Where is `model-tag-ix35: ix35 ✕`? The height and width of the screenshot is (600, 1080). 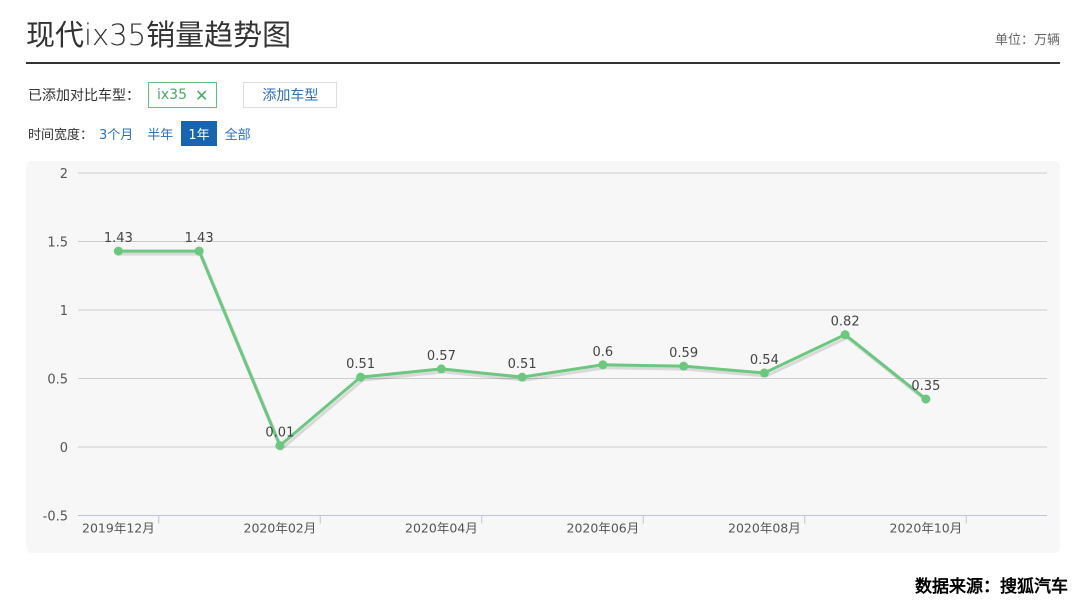
model-tag-ix35: ix35 ✕ is located at coordinates (183, 95).